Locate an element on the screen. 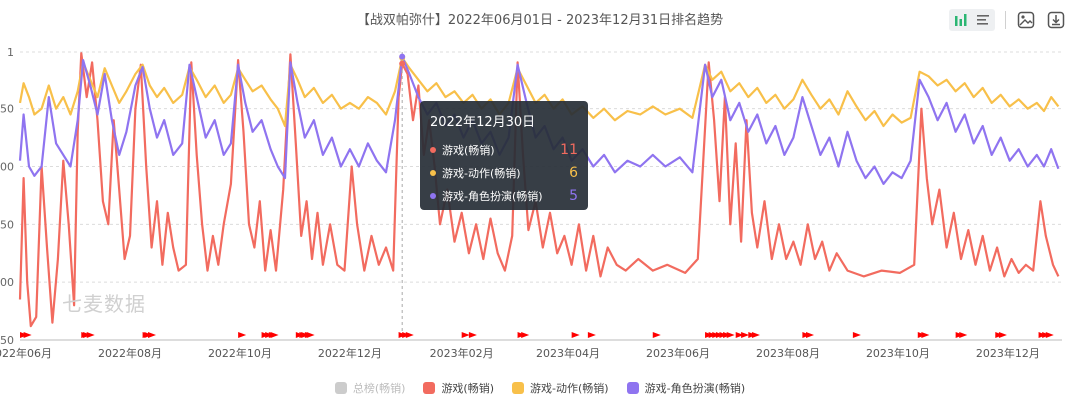 The height and width of the screenshot is (409, 1080). chart-legend: 总榜(畅销) 游戏(畅销) 游戏-动作(畅销) 游戏-角色扮演(畅销) is located at coordinates (540, 388).